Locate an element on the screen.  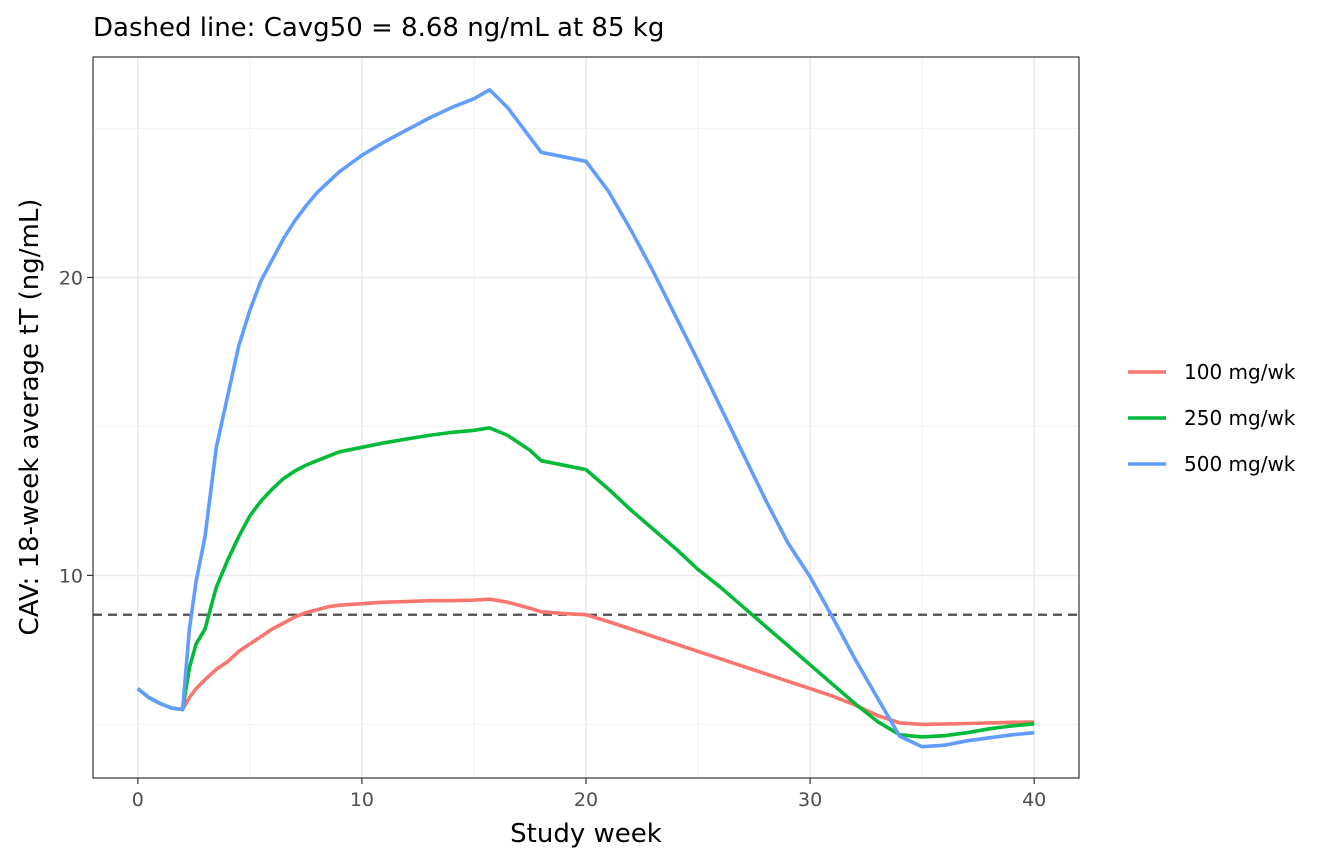
x-tick-label: 0 is located at coordinates (138, 800).